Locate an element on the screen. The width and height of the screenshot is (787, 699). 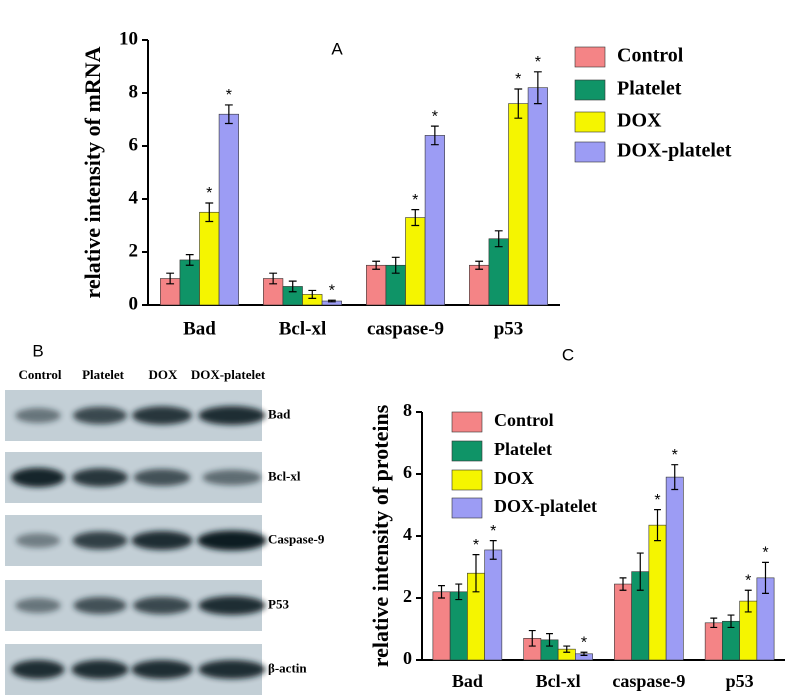
x-tick-label: Bad is located at coordinates (199, 328).